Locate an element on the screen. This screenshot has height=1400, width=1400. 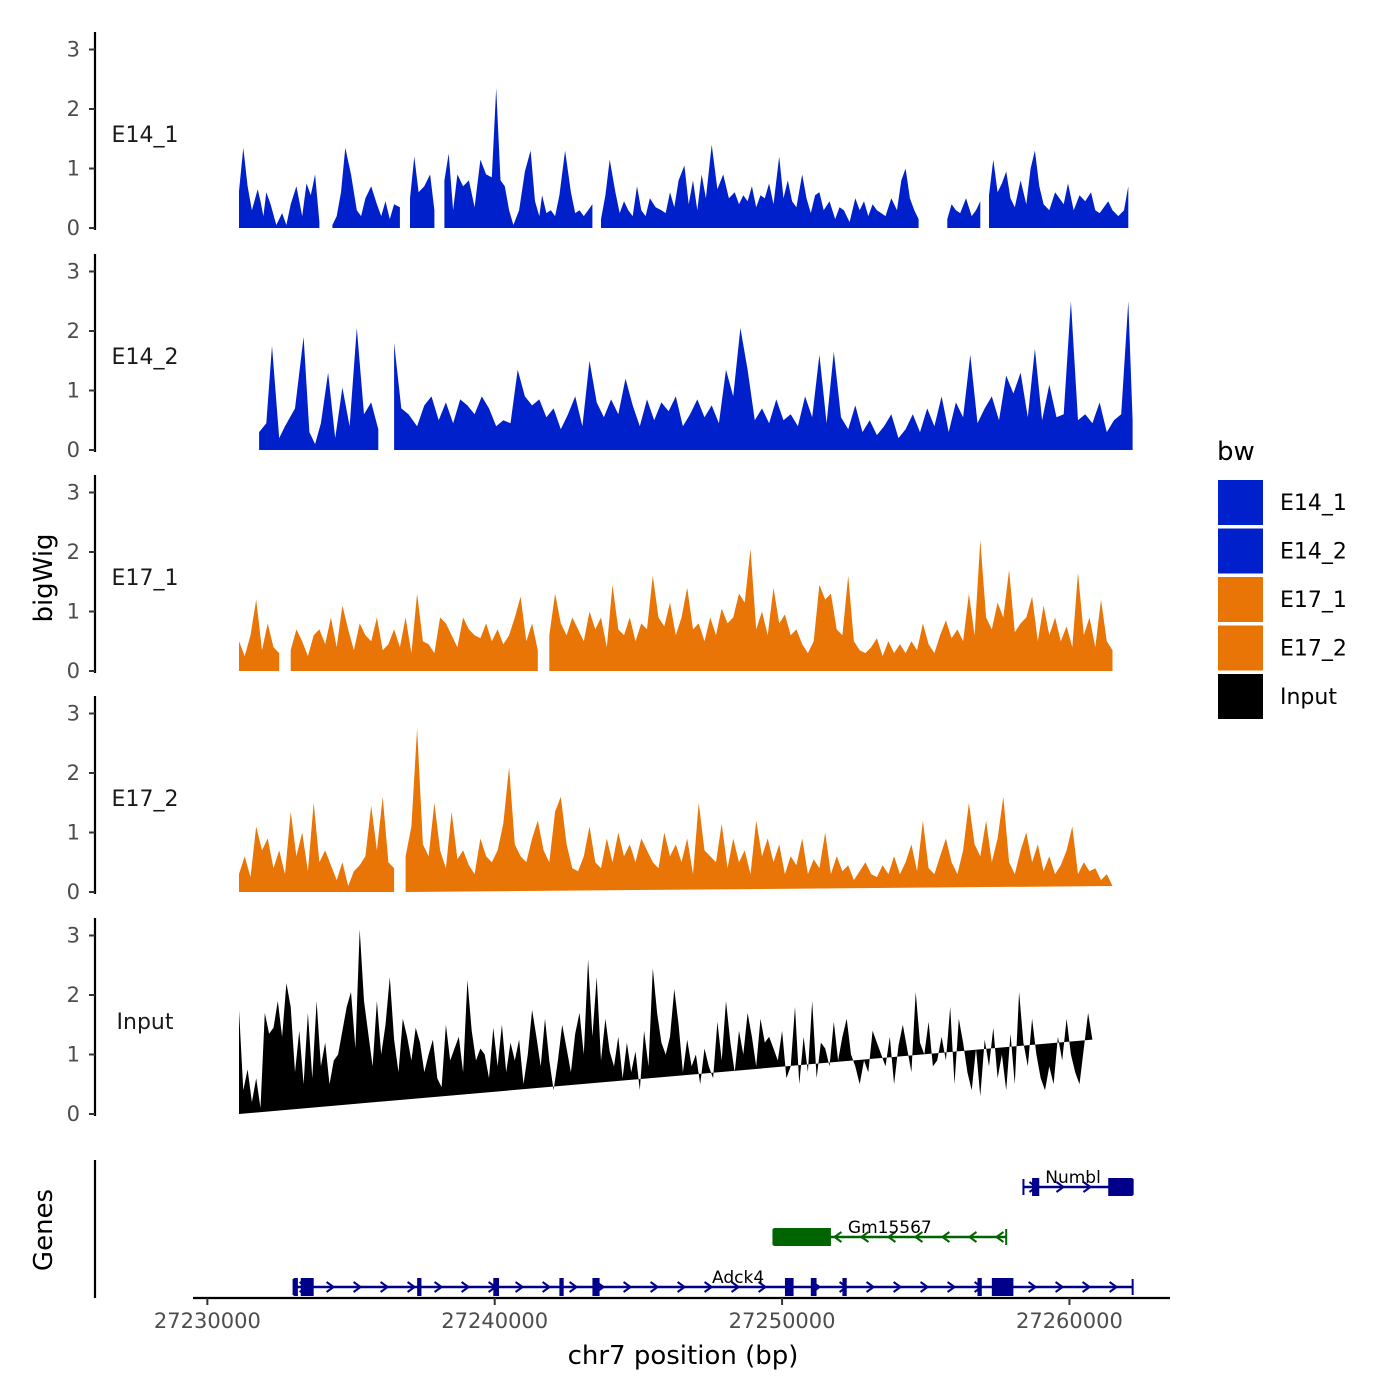
track-label: E17_1 is located at coordinates (145, 578).